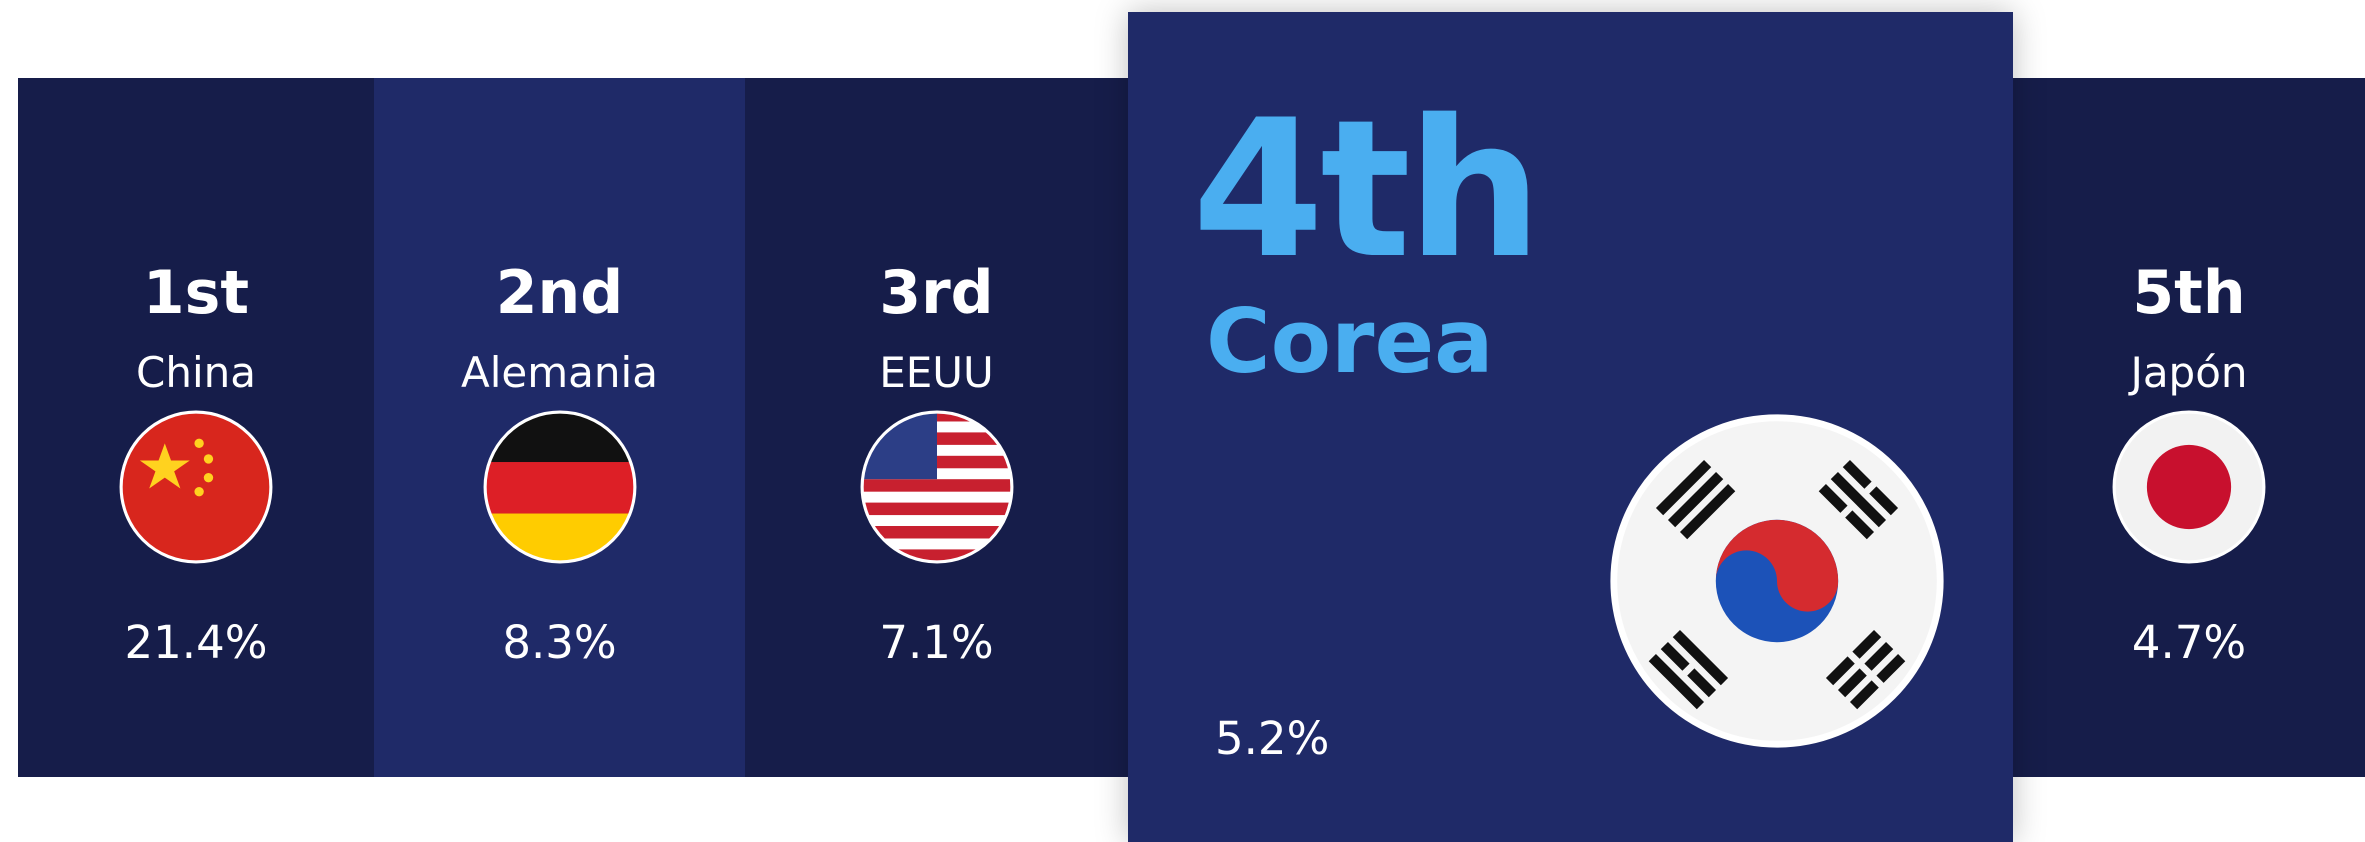 Image resolution: width=2365 pixels, height=842 pixels. Describe the element at coordinates (559, 487) in the screenshot. I see `flag-germany` at that location.